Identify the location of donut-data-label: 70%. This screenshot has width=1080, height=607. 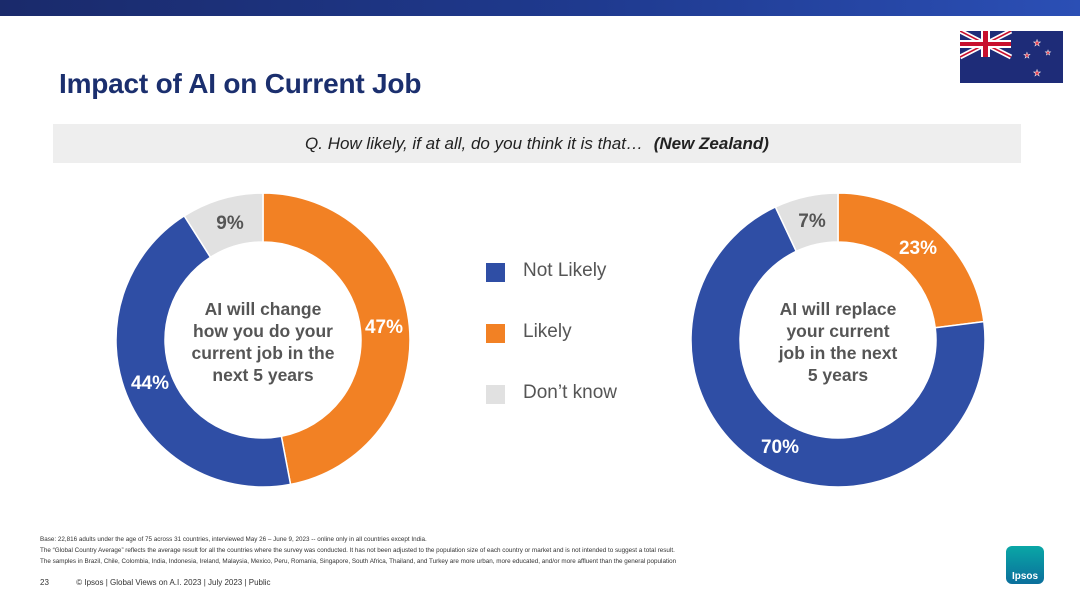
(780, 447).